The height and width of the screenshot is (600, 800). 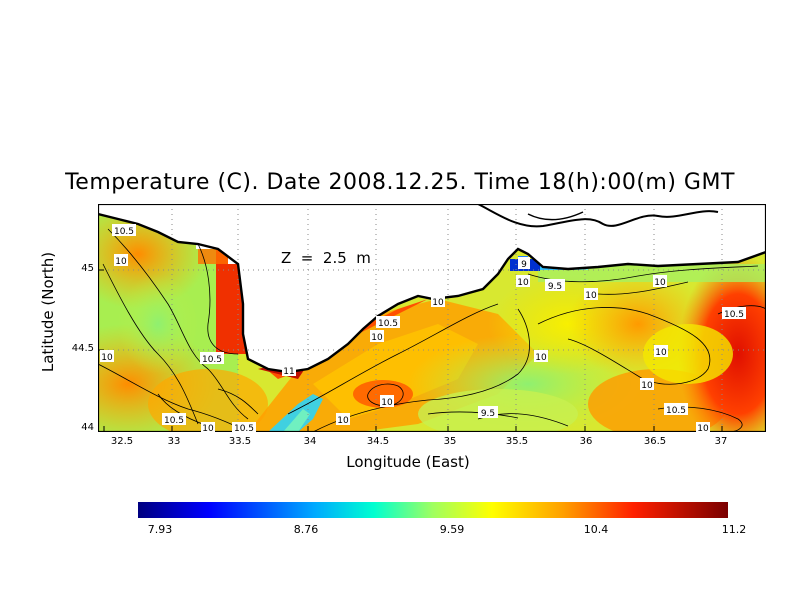 I want to click on colorbar-gradient, so click(x=433, y=510).